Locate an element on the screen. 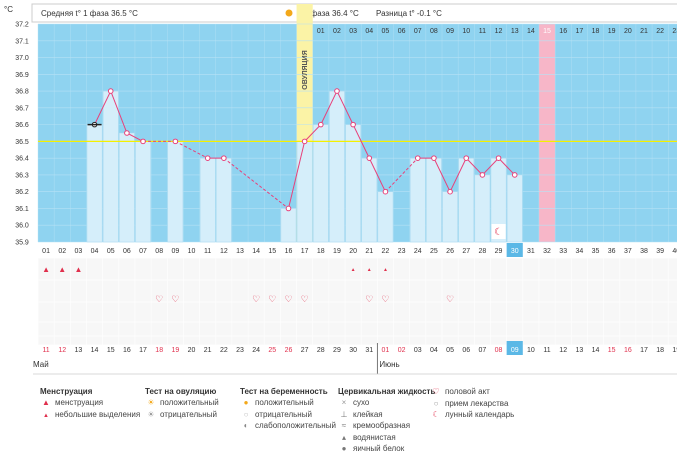  legend-label: яичный белок is located at coordinates (379, 448).